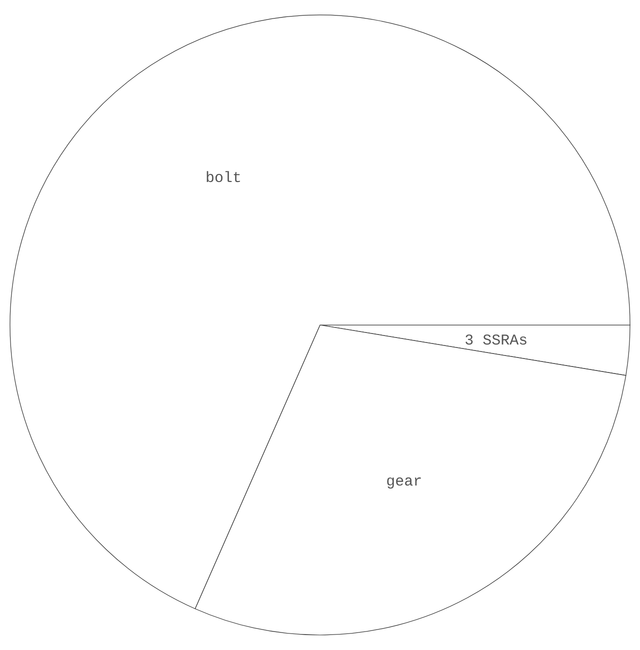 This screenshot has height=650, width=640. What do you see at coordinates (223, 179) in the screenshot?
I see `slice-label: bolt` at bounding box center [223, 179].